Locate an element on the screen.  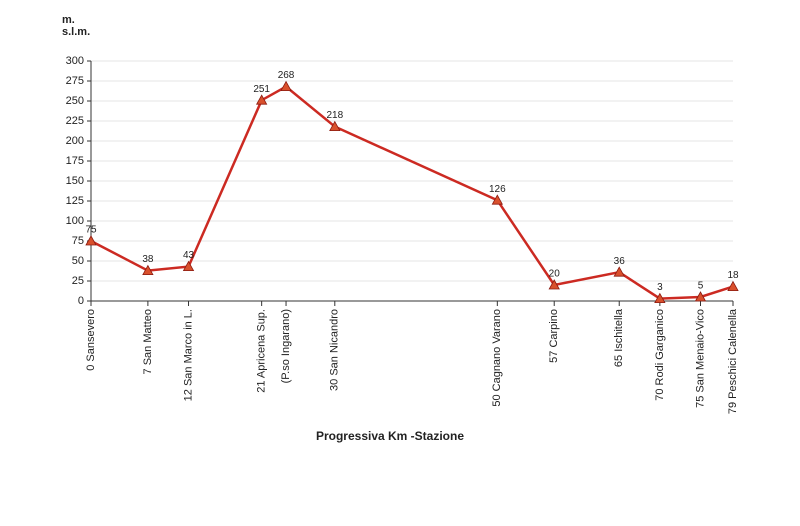
x-tick-label: (P.so Ingarano) is located at coordinates (286, 346).